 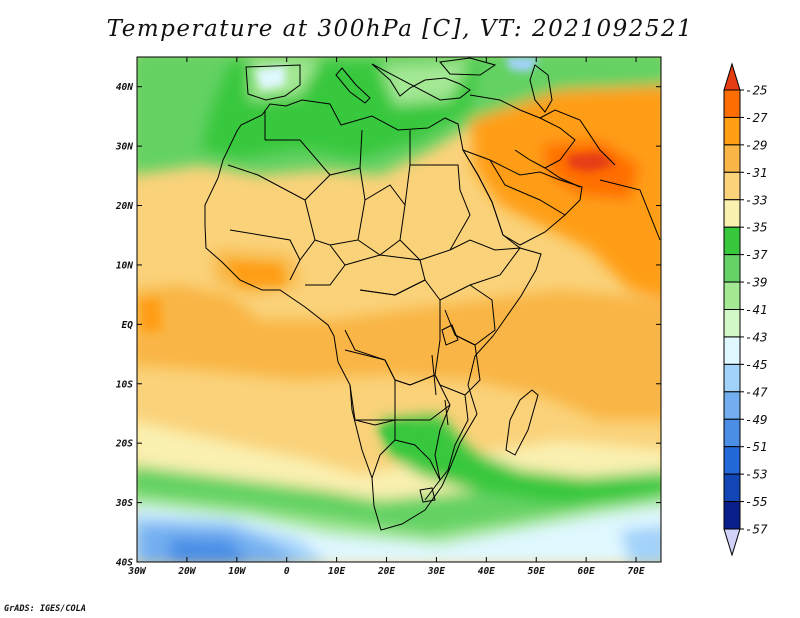 I want to click on border-chad, so click(x=381, y=220).